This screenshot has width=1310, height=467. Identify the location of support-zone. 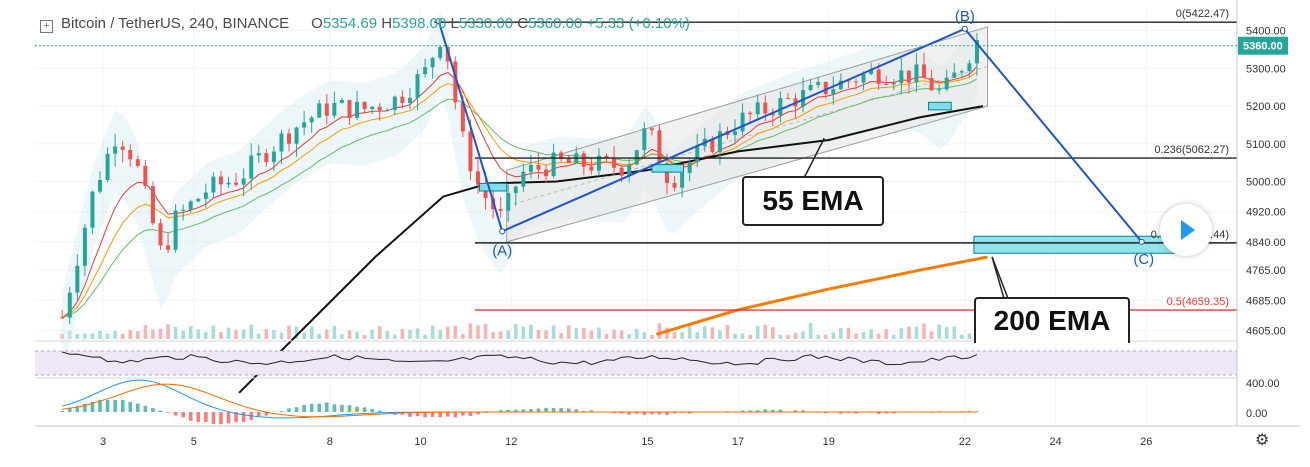
(940, 106).